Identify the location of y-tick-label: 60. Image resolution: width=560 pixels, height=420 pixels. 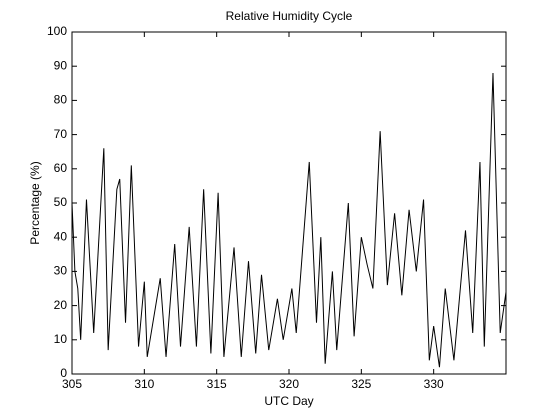
(61, 168).